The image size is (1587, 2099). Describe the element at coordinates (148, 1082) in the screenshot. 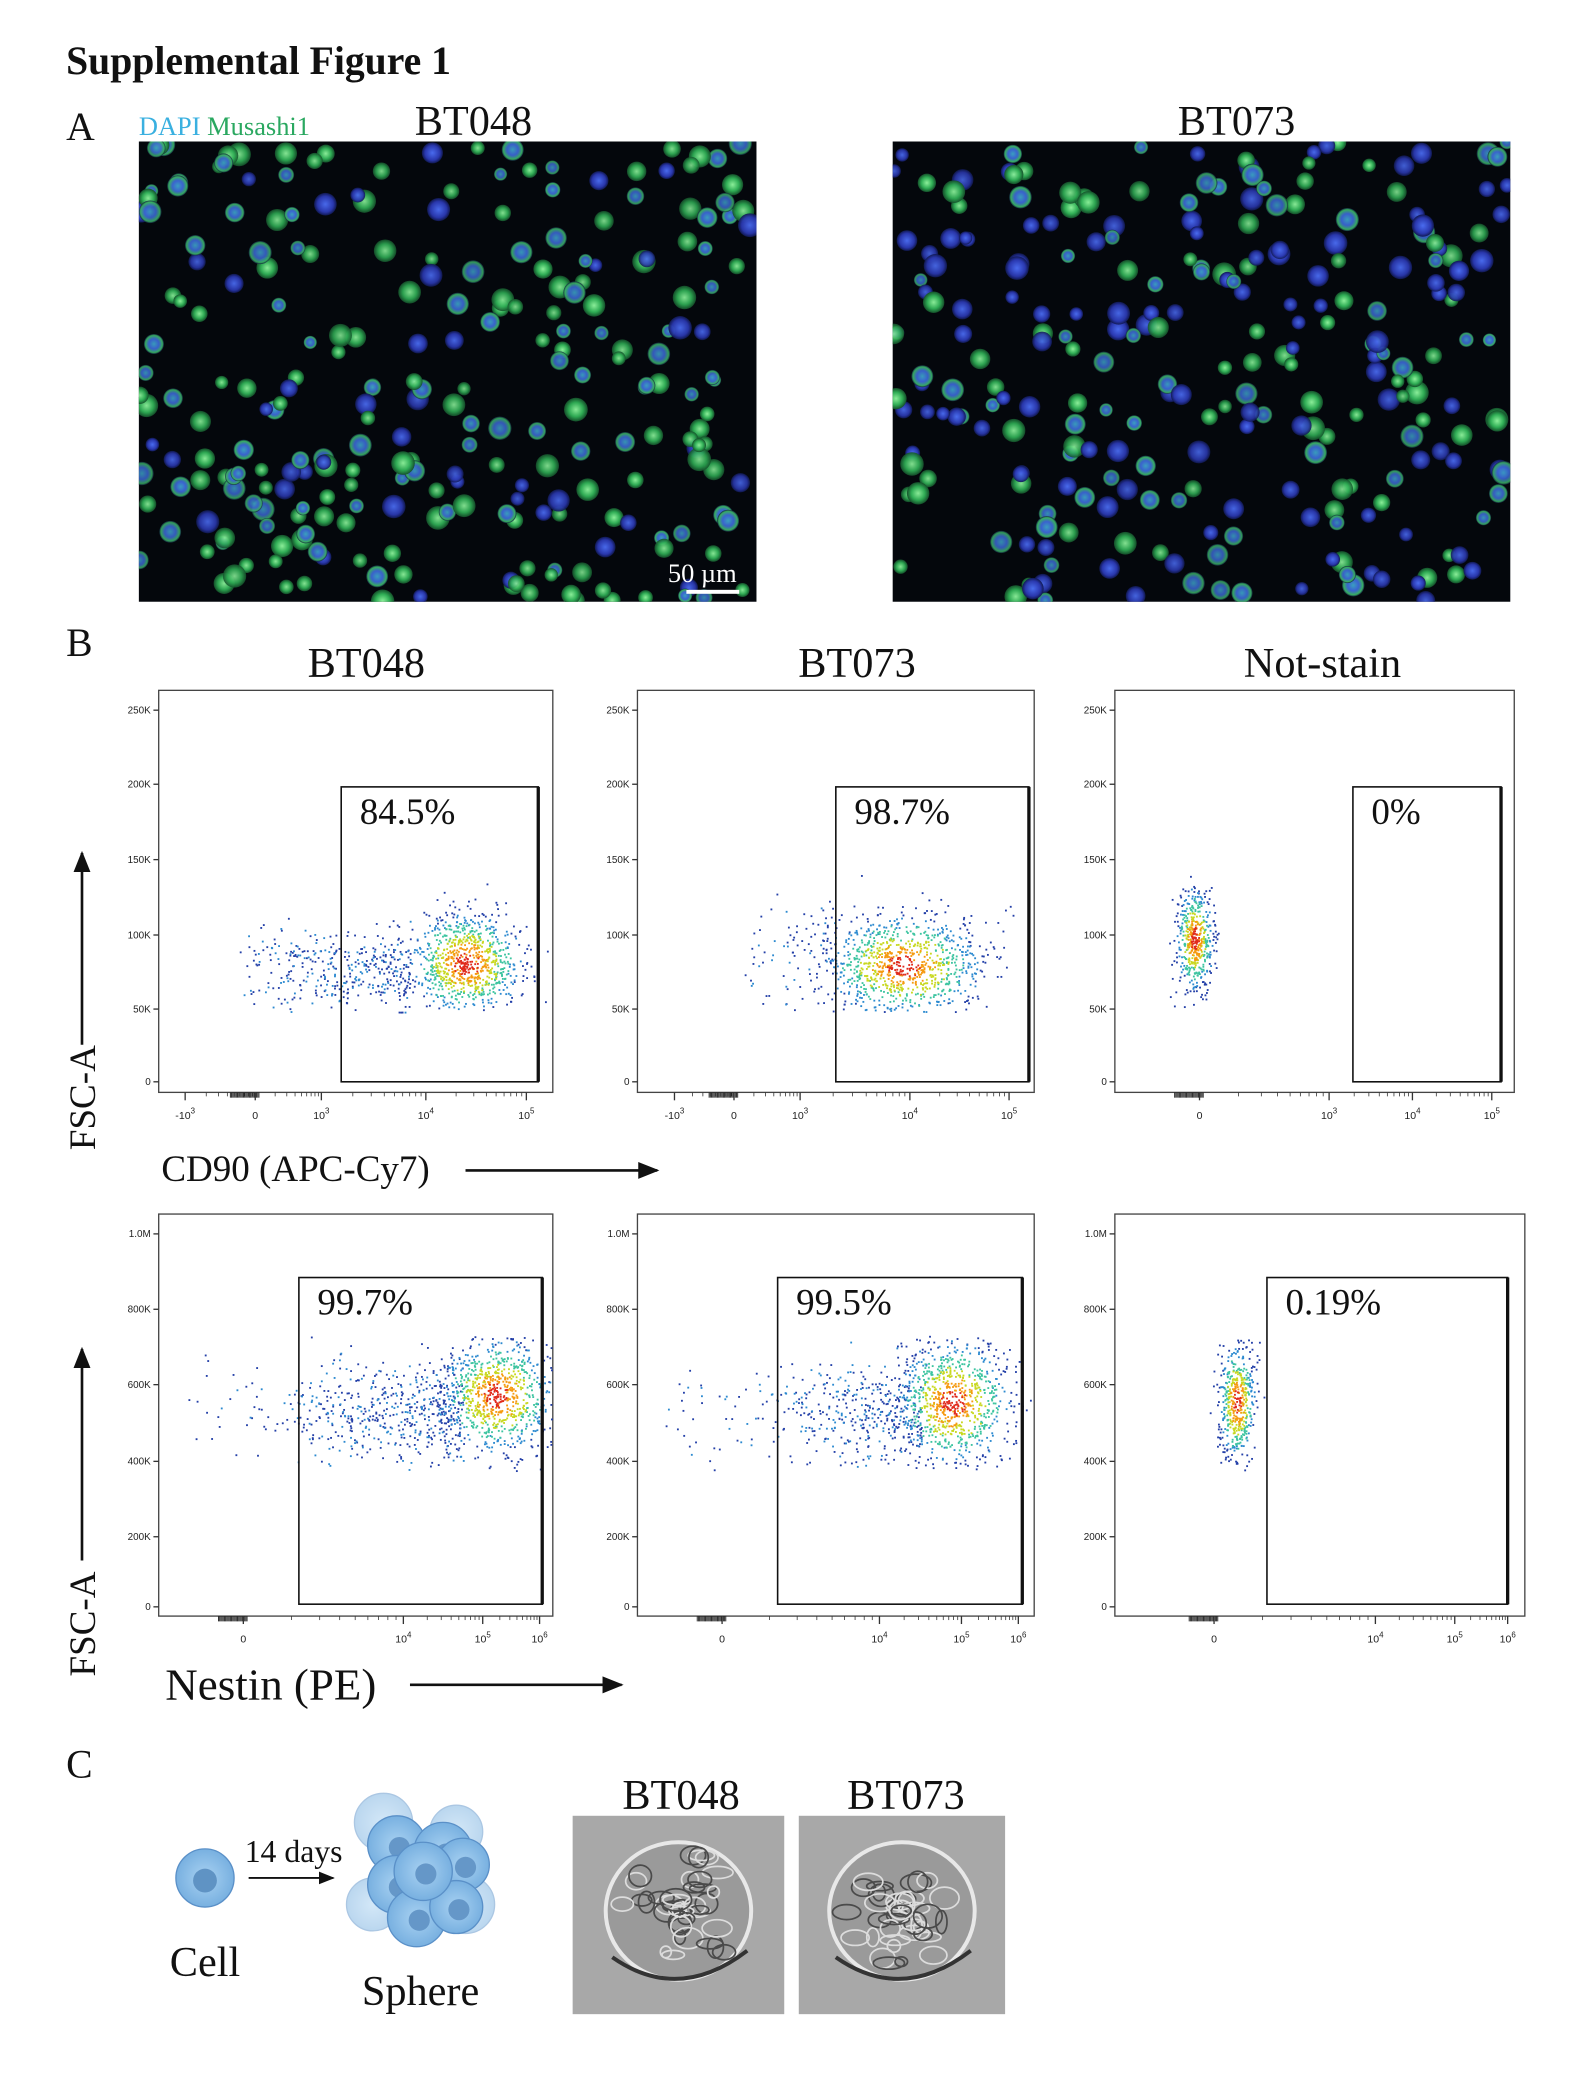

I see `y-tick-label: 0` at that location.